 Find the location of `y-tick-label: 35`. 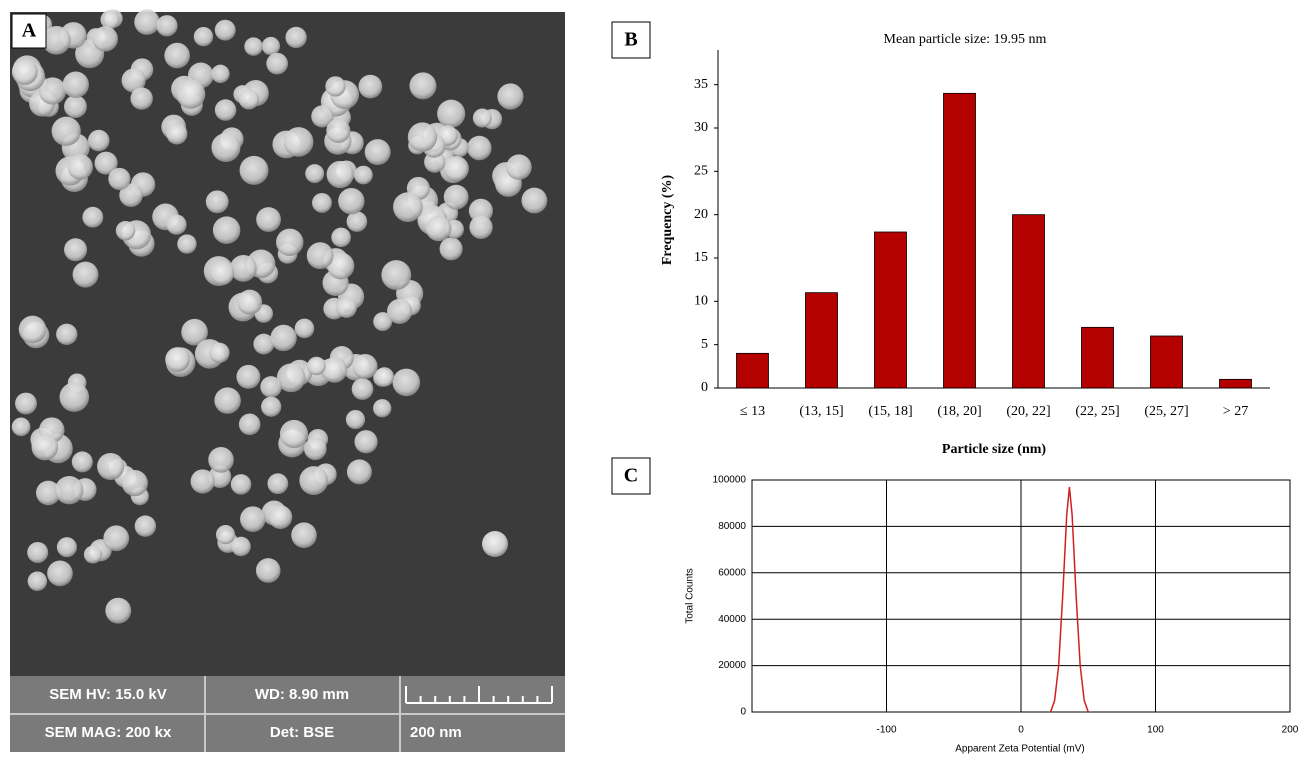

y-tick-label: 35 is located at coordinates (701, 84).